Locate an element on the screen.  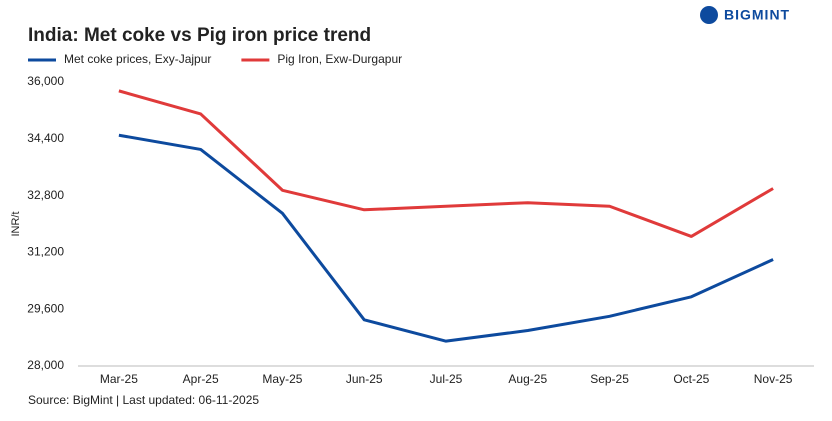
legend-label: Pig Iron, Exw-Durgapur is located at coordinates (339, 59).